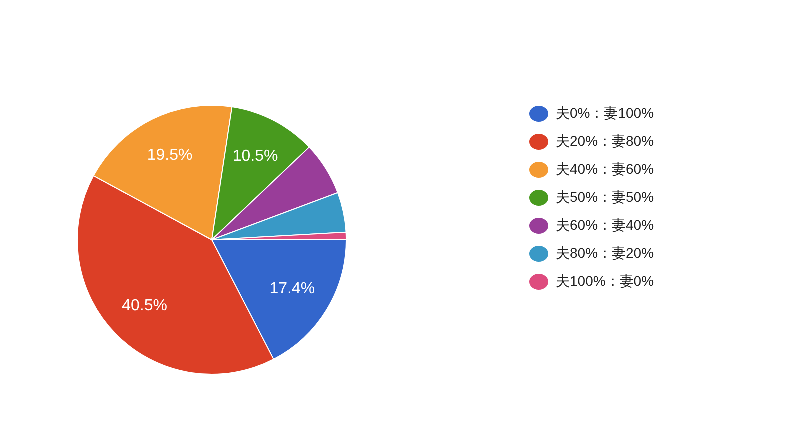 The height and width of the screenshot is (444, 800). What do you see at coordinates (605, 168) in the screenshot?
I see `legend-label: 夫40%：妻60%` at bounding box center [605, 168].